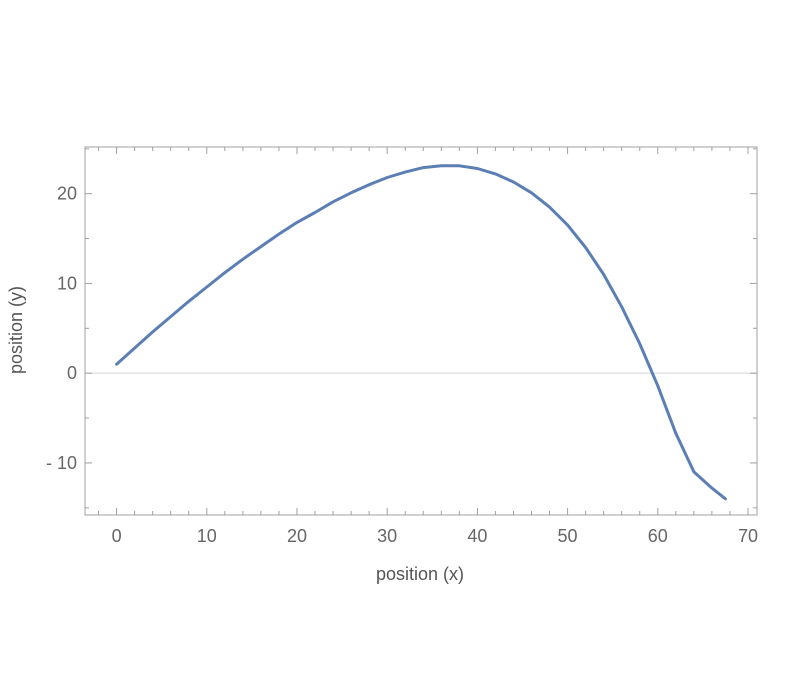 This screenshot has height=683, width=800. I want to click on x-tick-label: 10, so click(207, 536).